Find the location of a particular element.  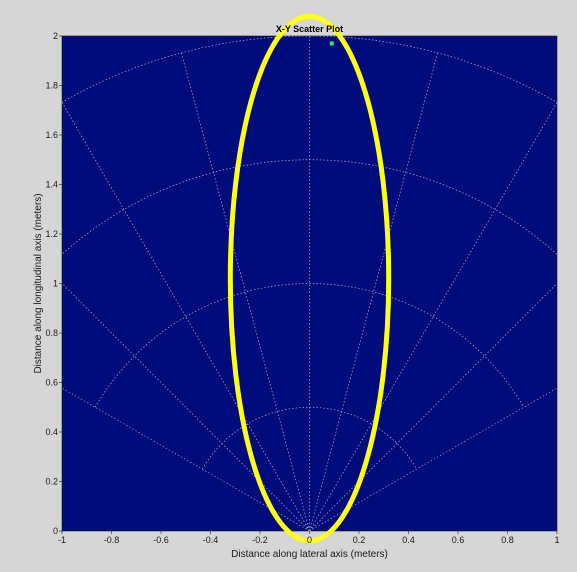

scatter-point is located at coordinates (331, 43).